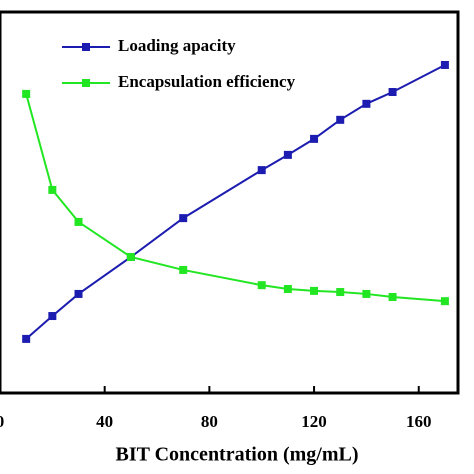 The height and width of the screenshot is (474, 474). What do you see at coordinates (104, 421) in the screenshot?
I see `x-tick-label: 40` at bounding box center [104, 421].